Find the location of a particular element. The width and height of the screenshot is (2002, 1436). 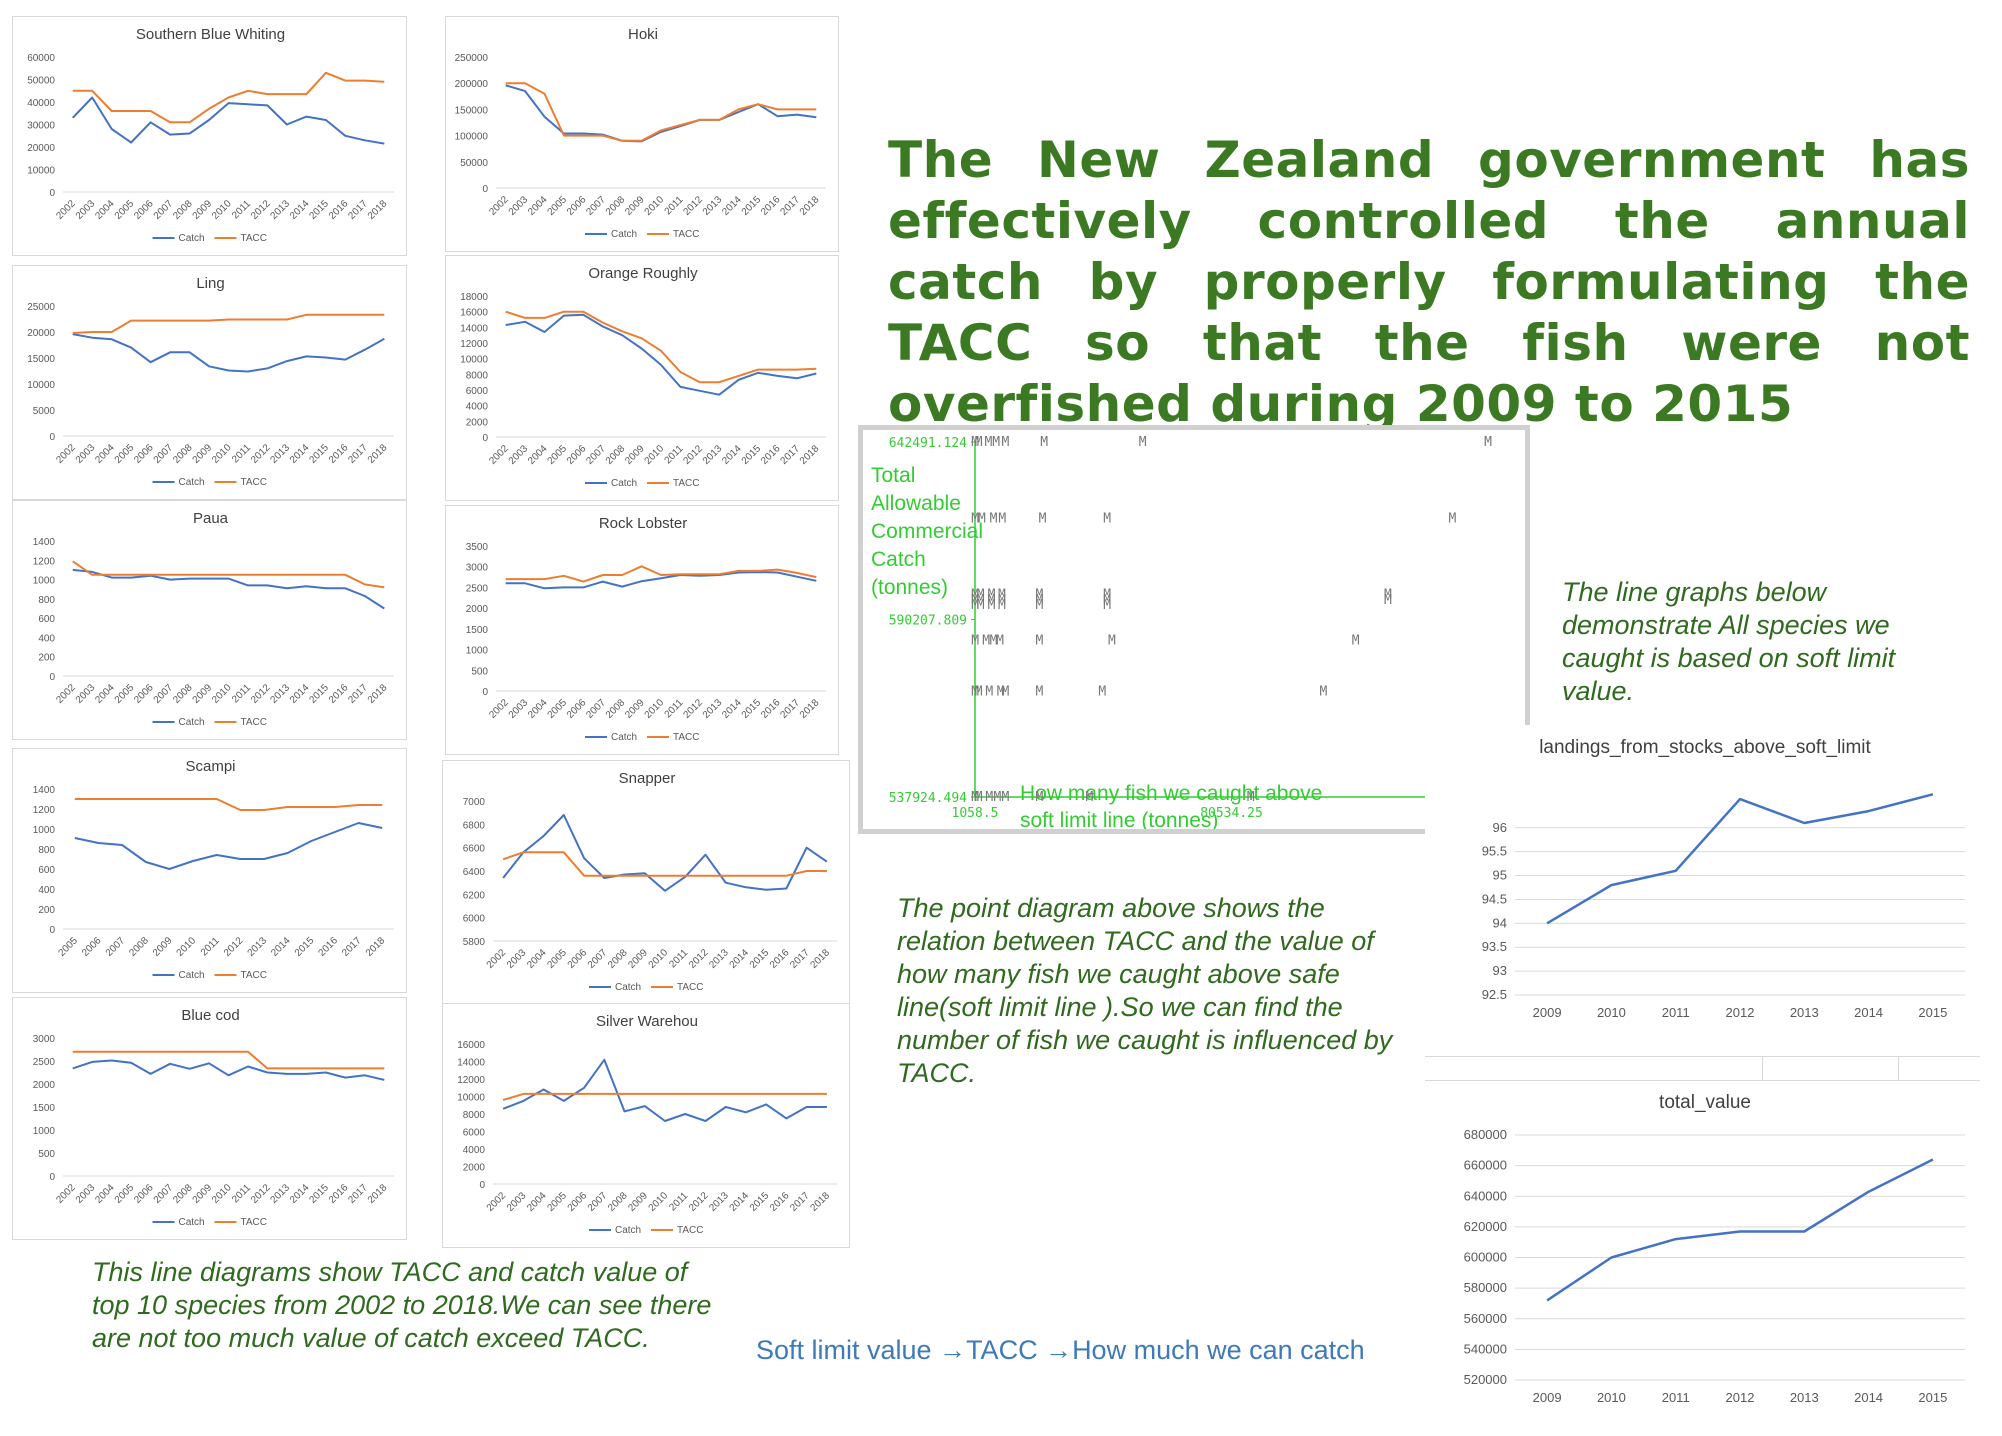

y-tick-label: 18000 is located at coordinates (474, 297).